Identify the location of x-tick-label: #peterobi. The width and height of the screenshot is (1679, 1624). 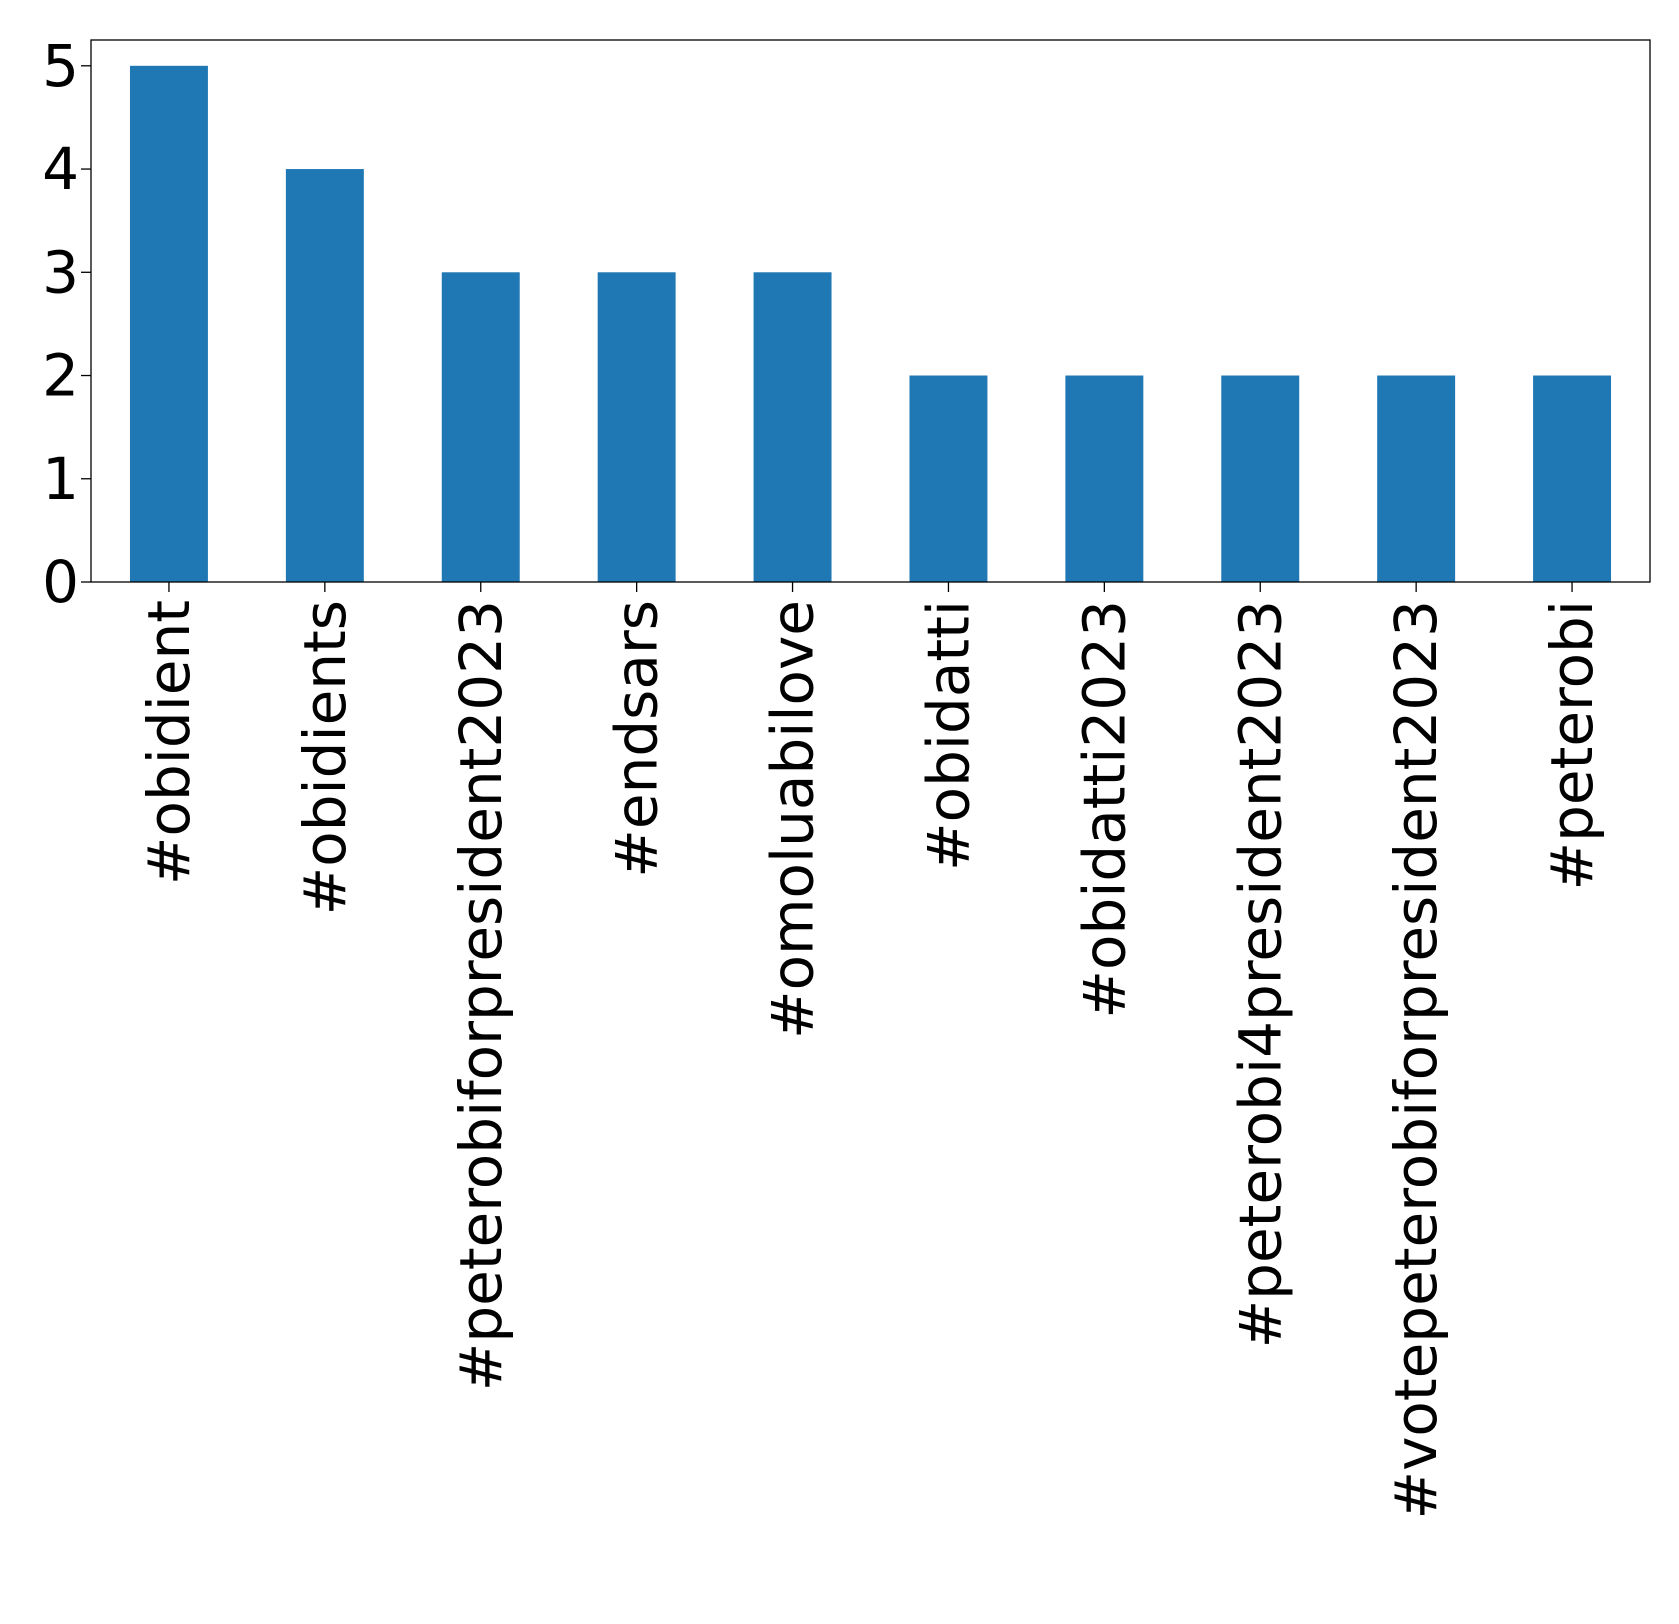
(1572, 745).